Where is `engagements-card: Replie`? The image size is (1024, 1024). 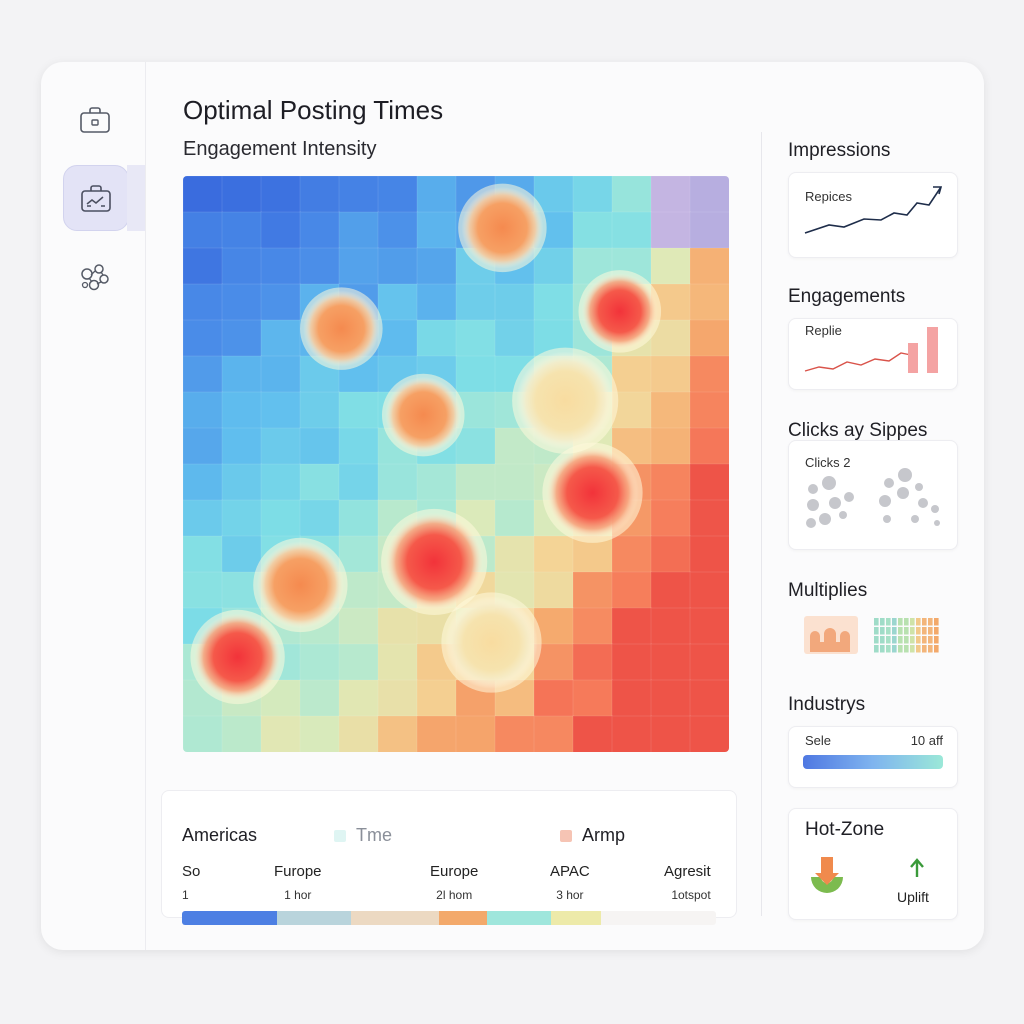 engagements-card: Replie is located at coordinates (873, 354).